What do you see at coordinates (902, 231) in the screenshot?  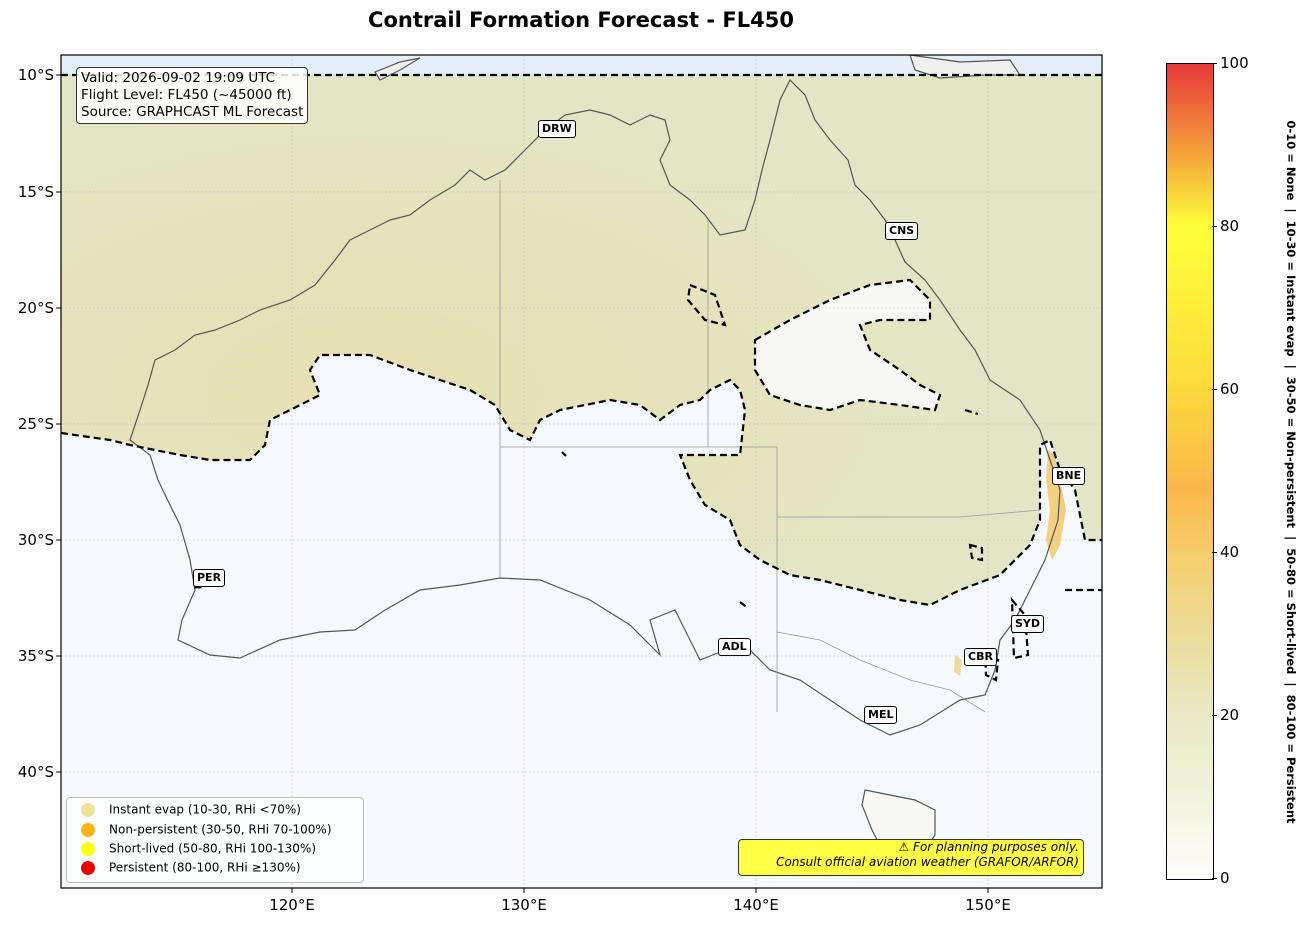 I see `city-label-cns: CNS` at bounding box center [902, 231].